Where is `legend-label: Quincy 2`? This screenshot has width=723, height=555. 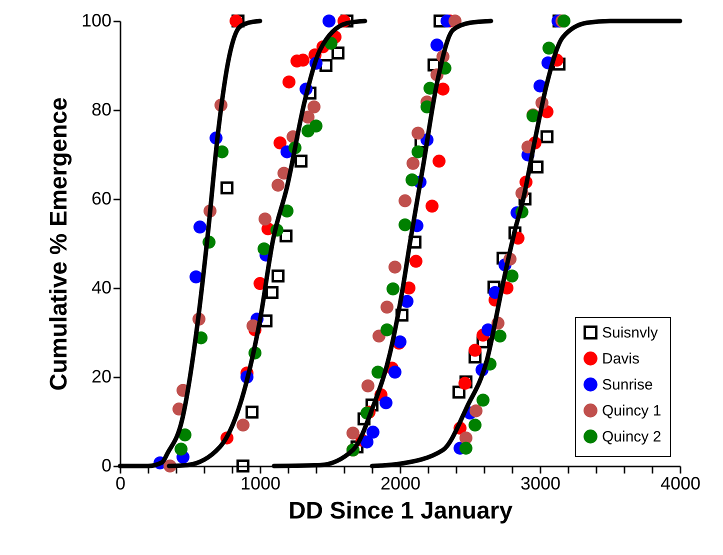
legend-label: Quincy 2 is located at coordinates (632, 437).